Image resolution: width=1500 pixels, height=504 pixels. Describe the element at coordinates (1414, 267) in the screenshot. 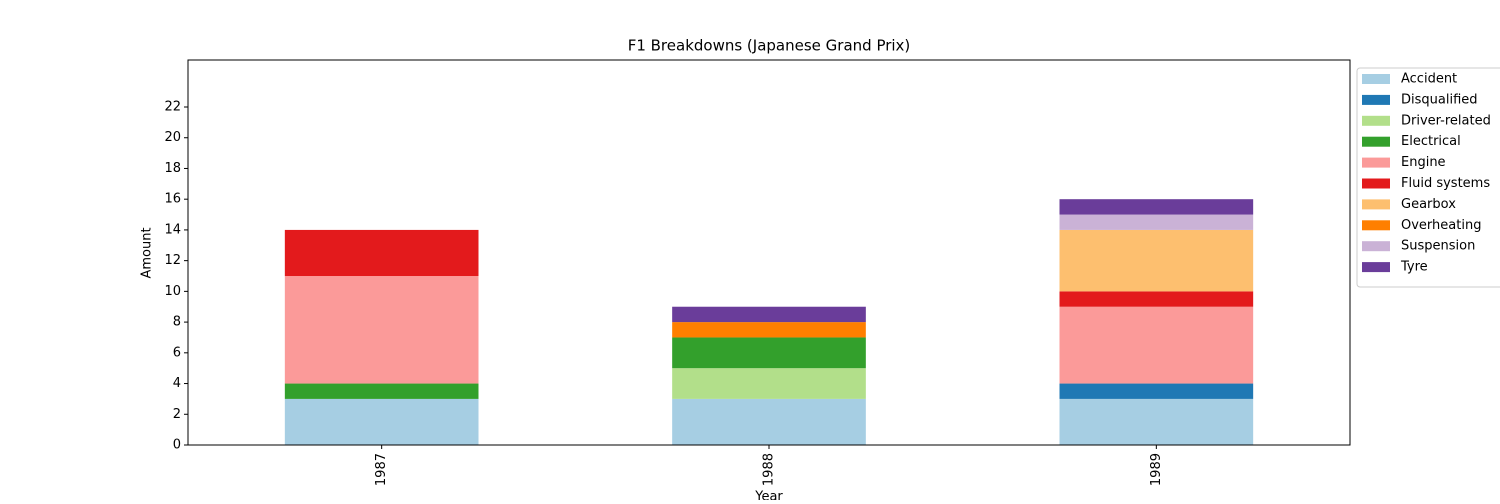

I see `legend-label: Tyre` at that location.